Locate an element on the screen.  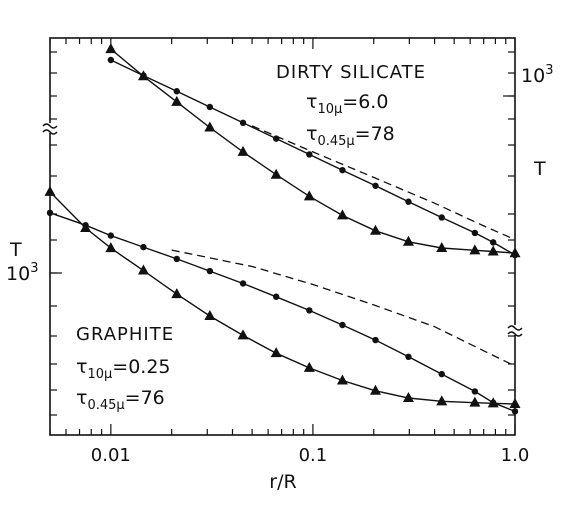
silicate-dashed-line is located at coordinates (383, 183).